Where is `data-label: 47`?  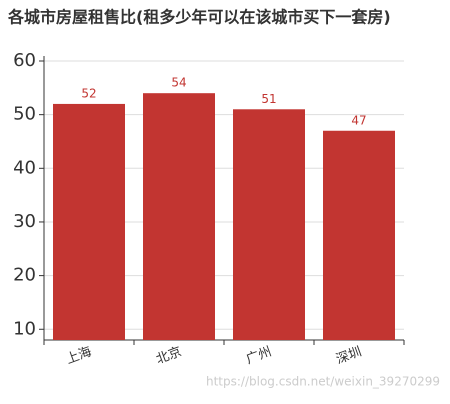
data-label: 47 is located at coordinates (358, 120).